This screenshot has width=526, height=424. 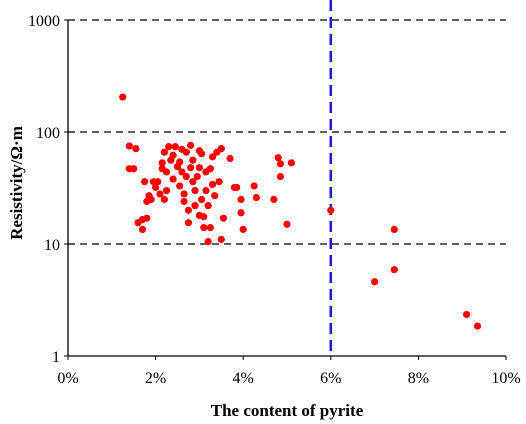 What do you see at coordinates (67, 378) in the screenshot?
I see `x-tick-label: 0%` at bounding box center [67, 378].